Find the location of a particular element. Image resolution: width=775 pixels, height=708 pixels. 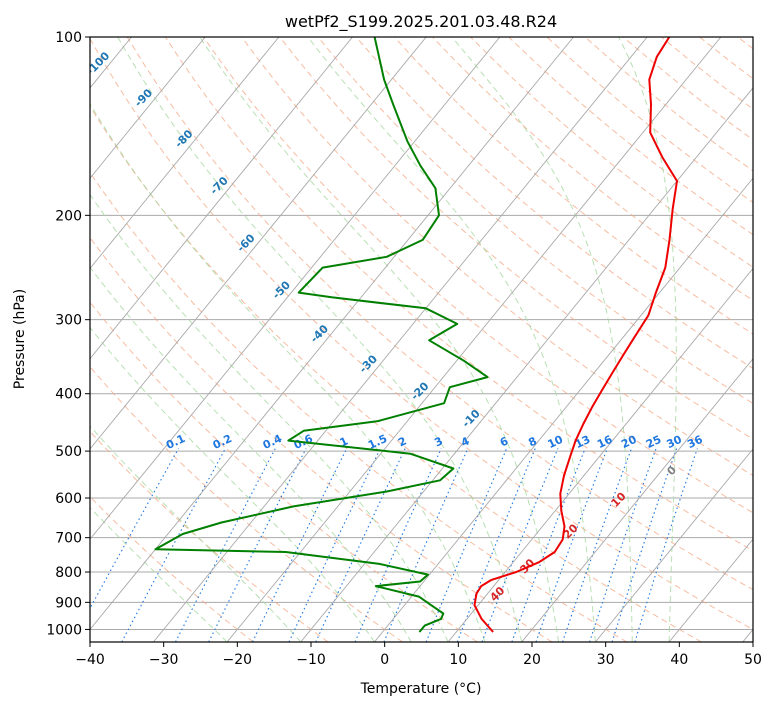

mixing-ratio-label: 0.4 is located at coordinates (272, 442).